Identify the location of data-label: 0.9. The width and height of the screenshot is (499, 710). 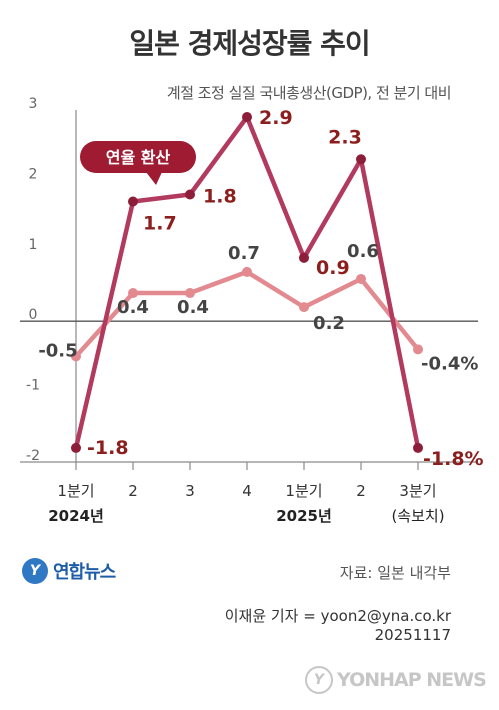
(333, 268).